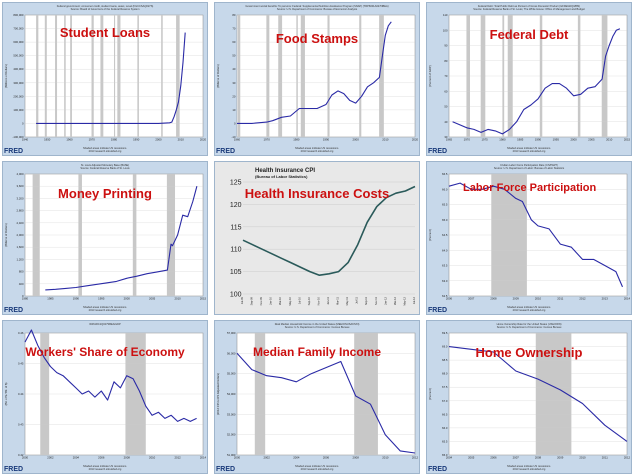 The image size is (632, 474). I want to click on panel-title: Money Printing, so click(105, 193).